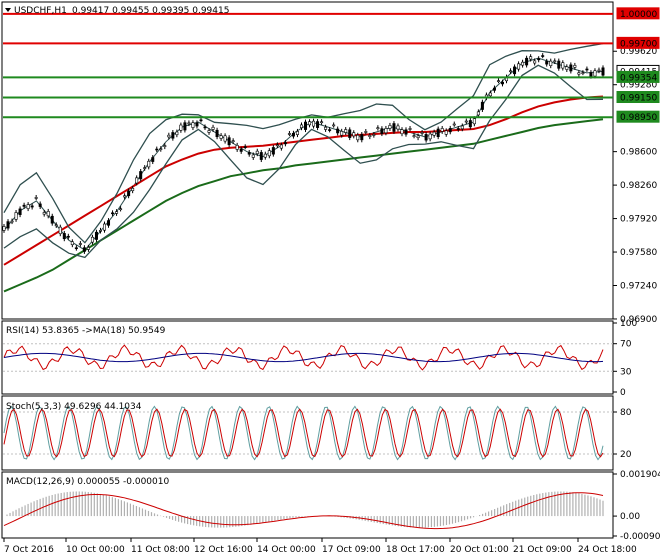 This screenshot has height=560, width=660. Describe the element at coordinates (351, 550) in the screenshot. I see `time-tick-label: 17 Oct 09:00` at that location.